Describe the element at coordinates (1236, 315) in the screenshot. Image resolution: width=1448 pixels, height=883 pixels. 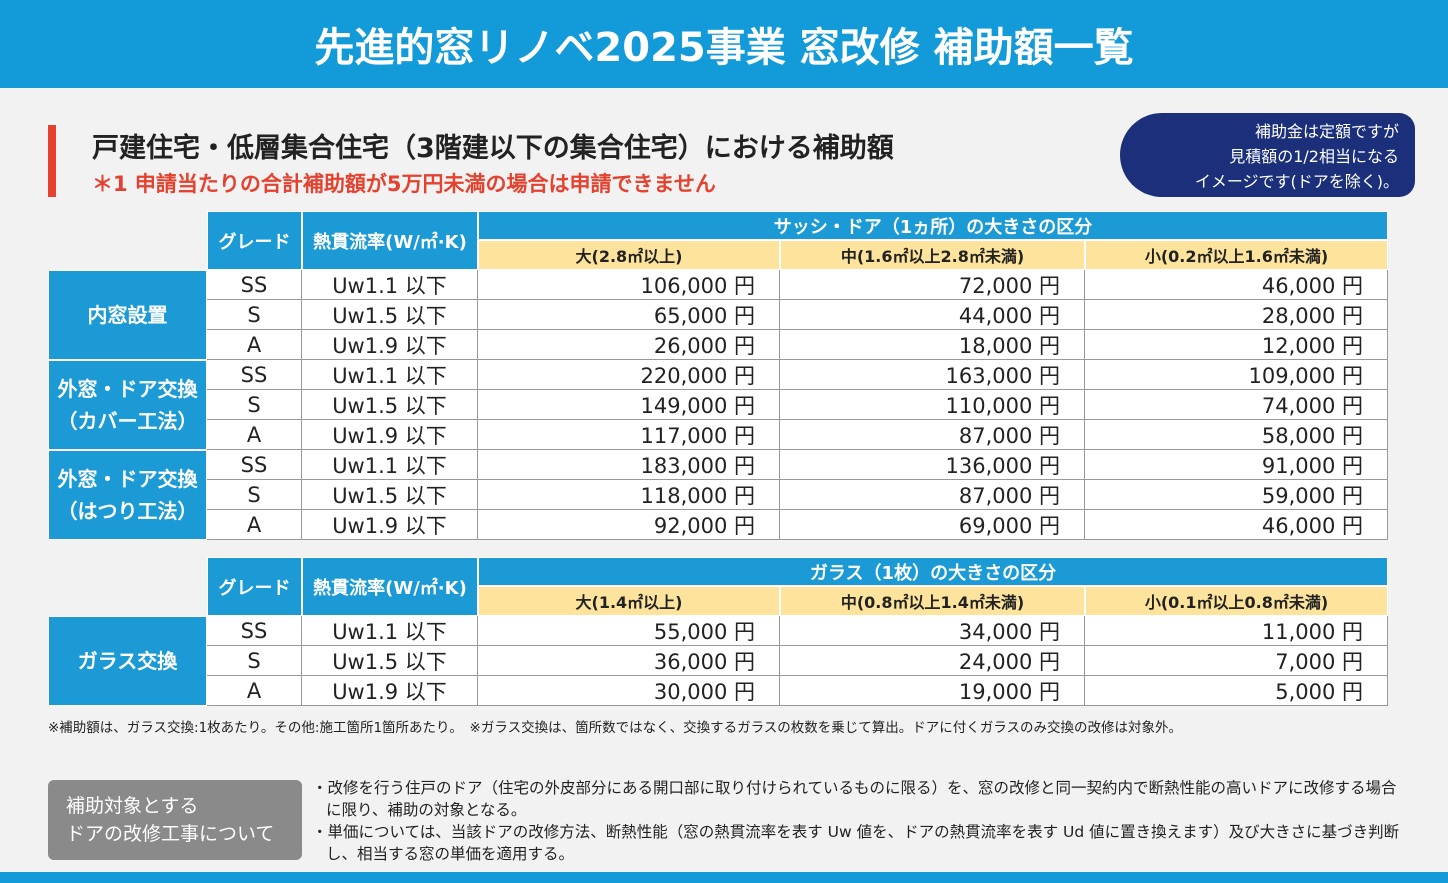
I see `amount: 28,000 円` at that location.